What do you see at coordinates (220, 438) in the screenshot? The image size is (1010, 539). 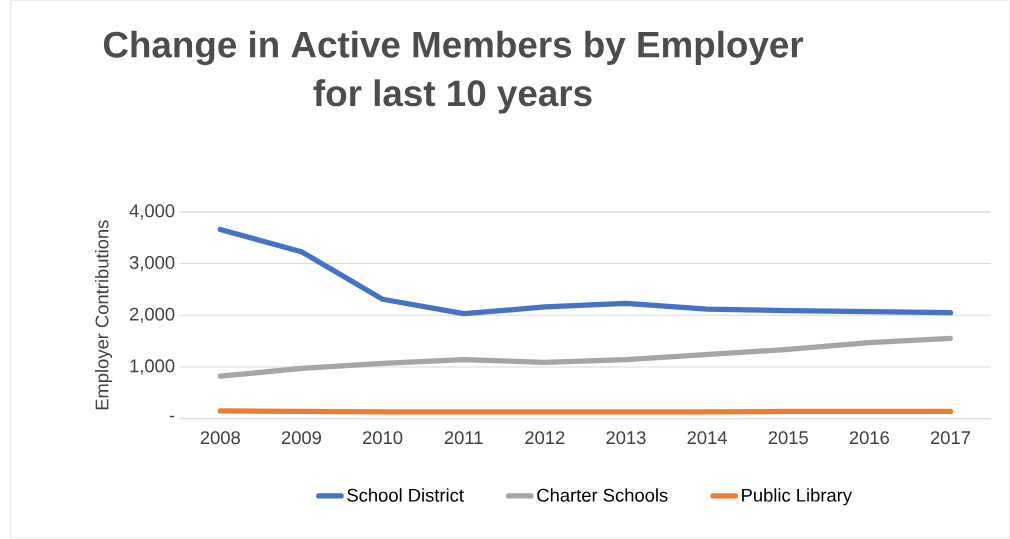 I see `x-tick-label: 2008` at bounding box center [220, 438].